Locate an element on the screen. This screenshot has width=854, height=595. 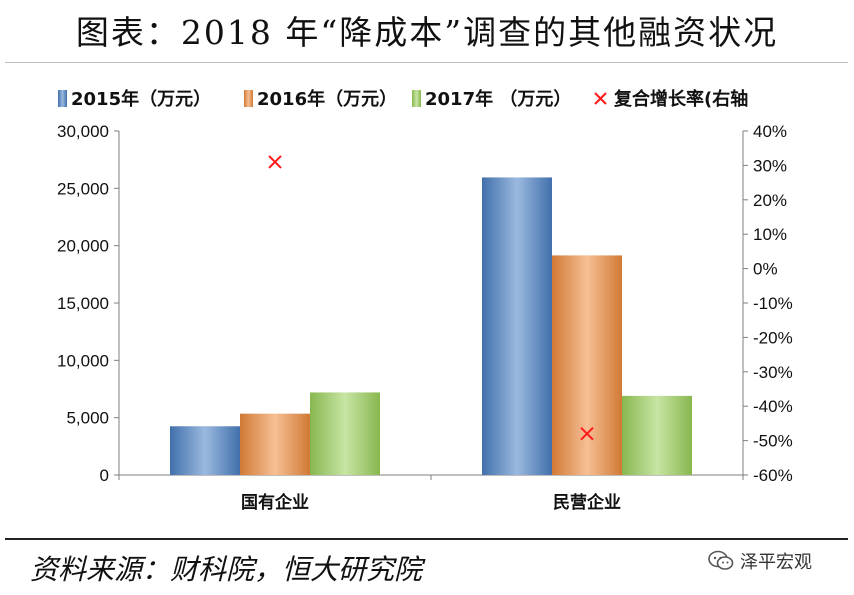
y-tick-label-right: 0% is located at coordinates (765, 269).